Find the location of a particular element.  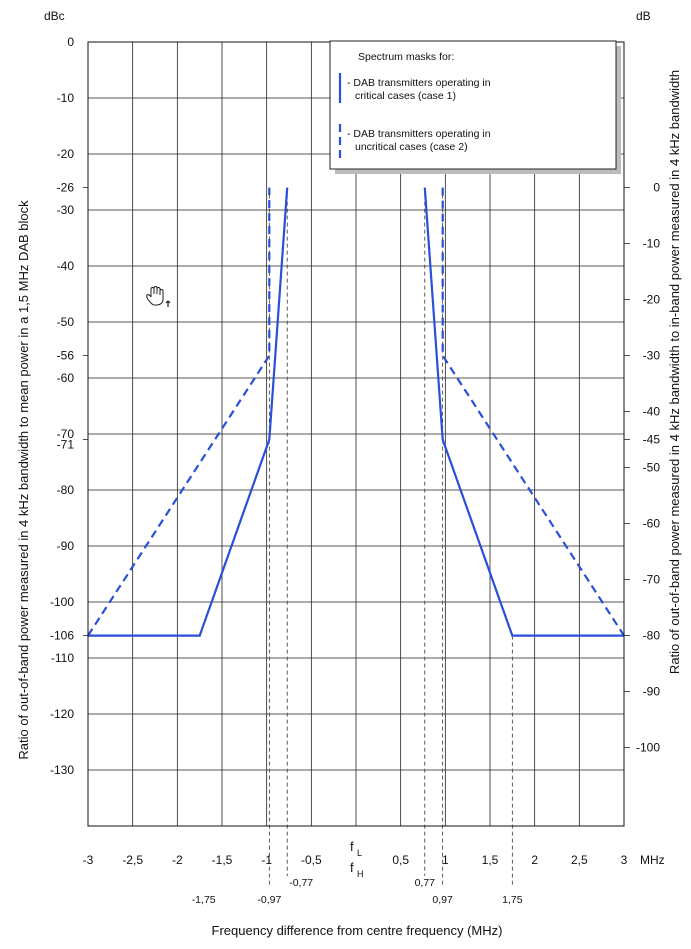

left-y-tick-label: -80 is located at coordinates (66, 490).